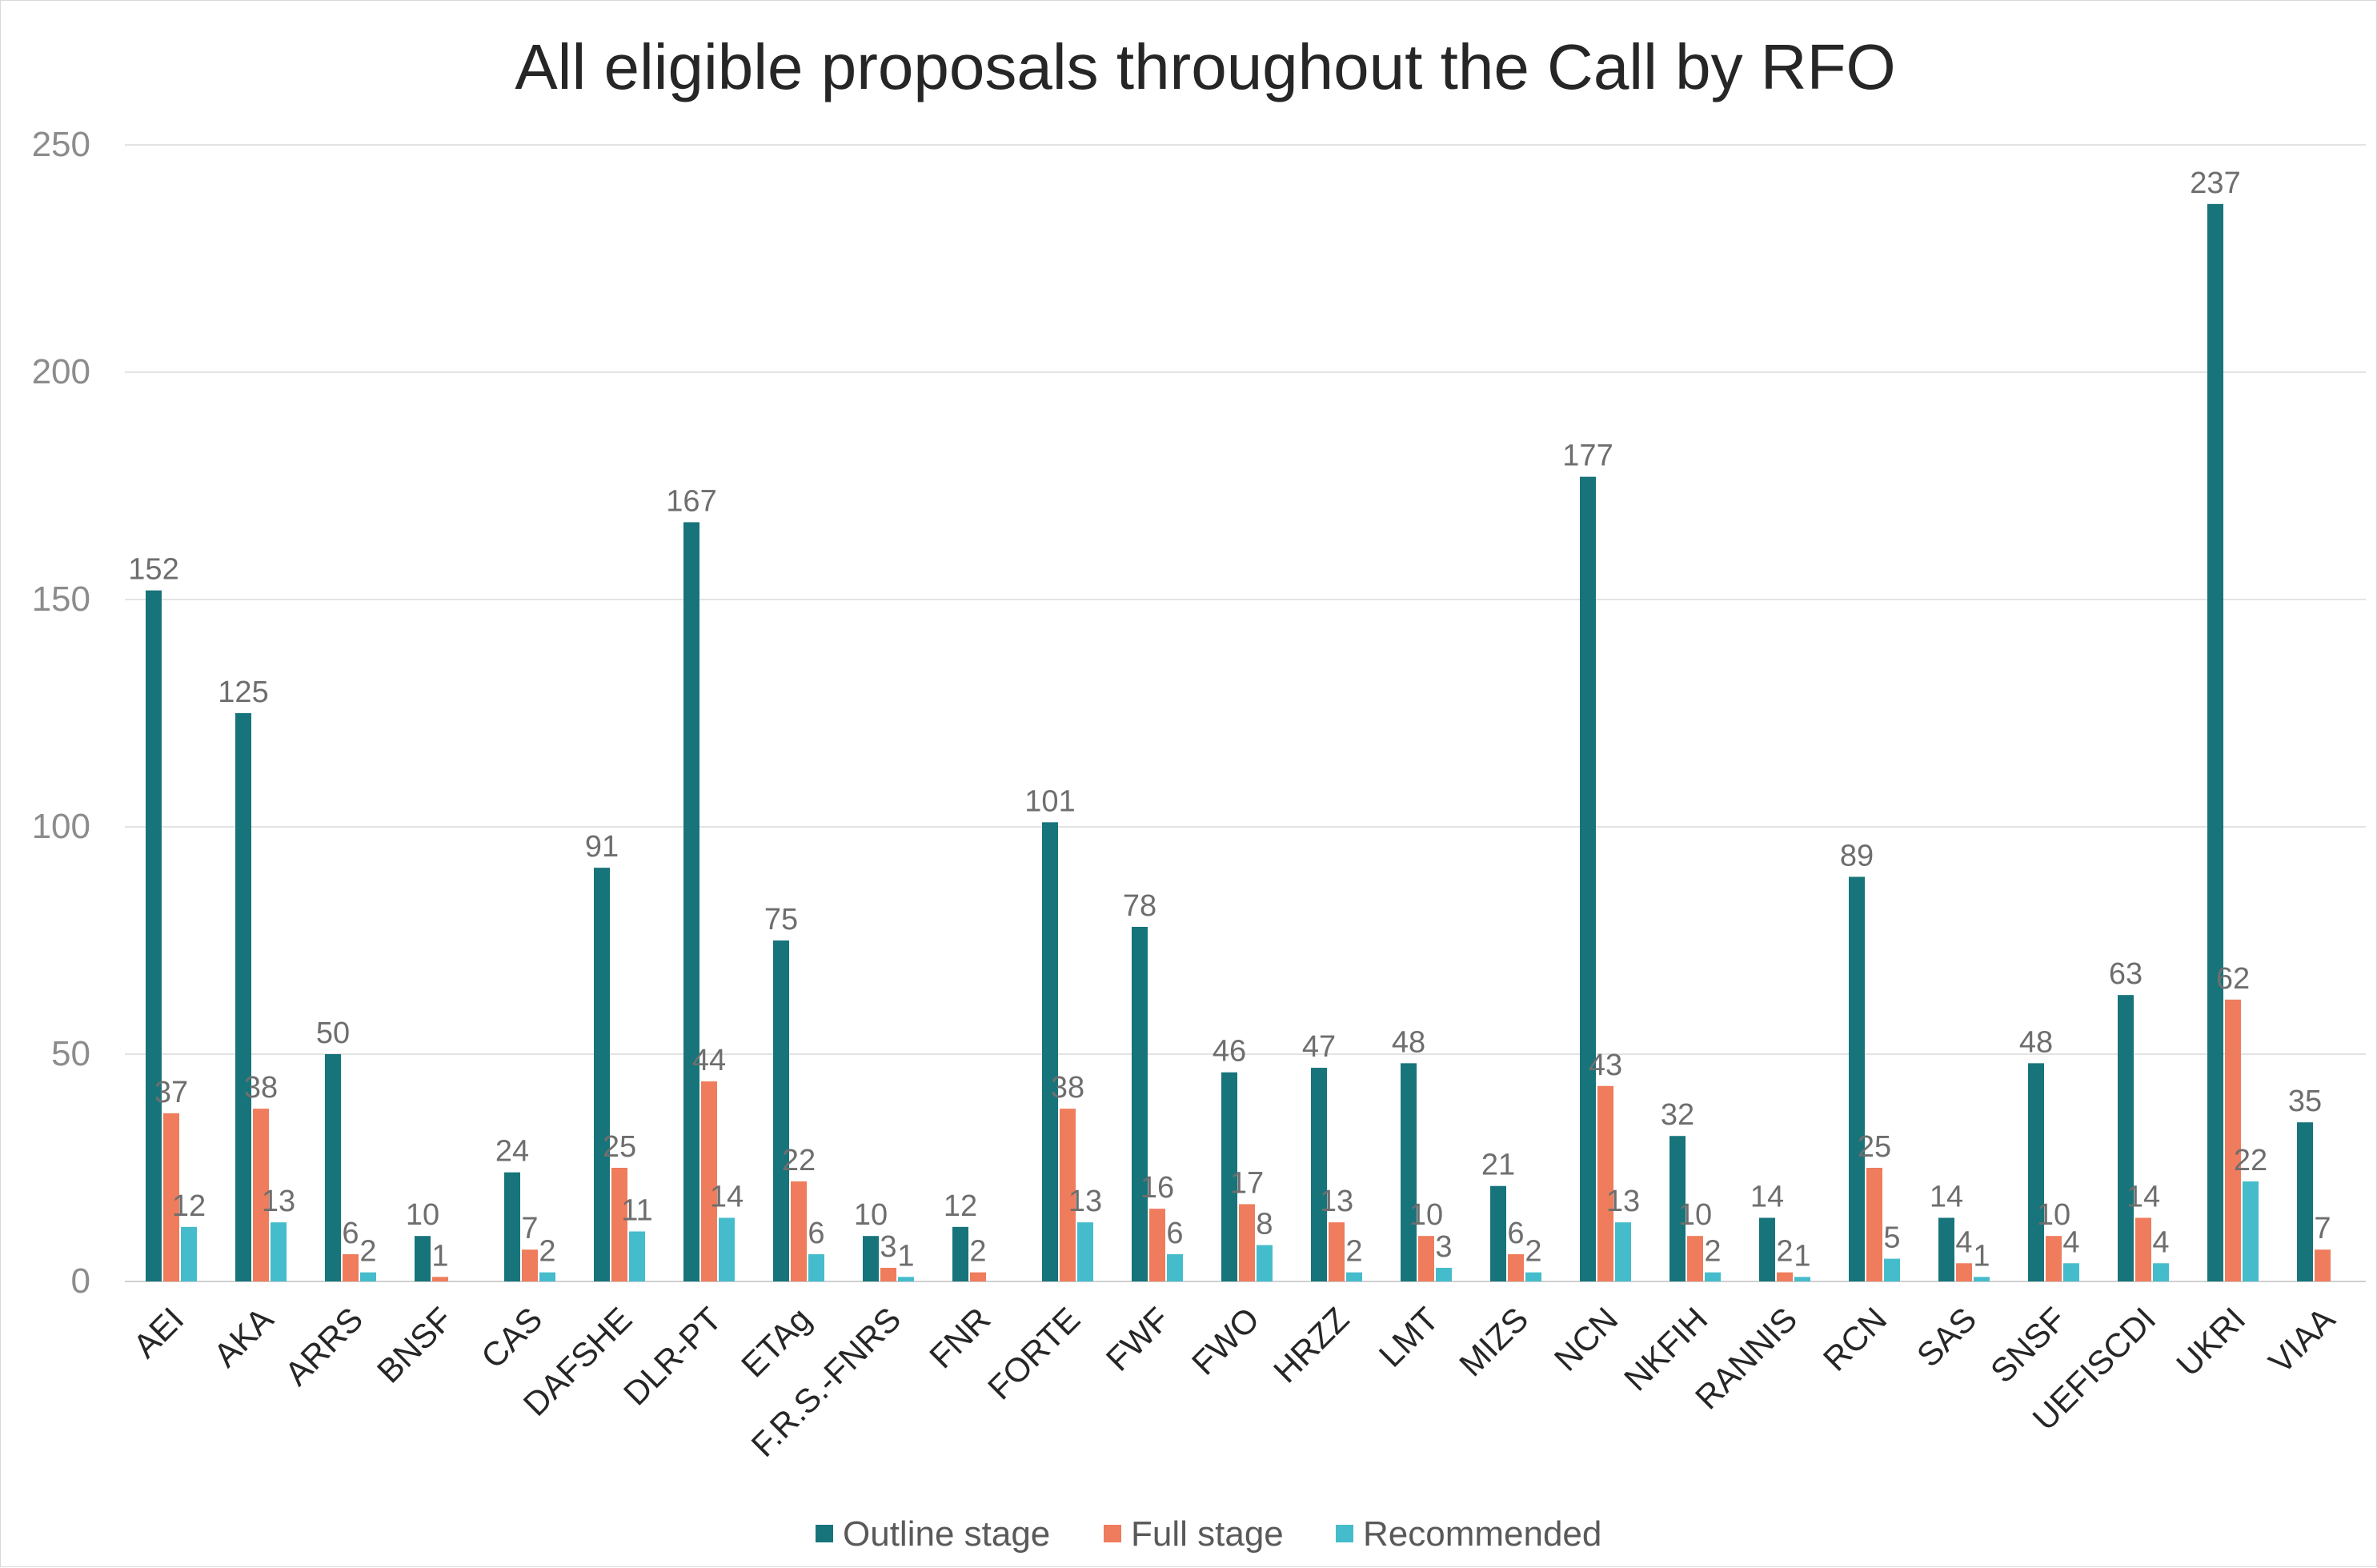 Image resolution: width=2377 pixels, height=1568 pixels. Describe the element at coordinates (1319, 1047) in the screenshot. I see `data-label: 47` at that location.